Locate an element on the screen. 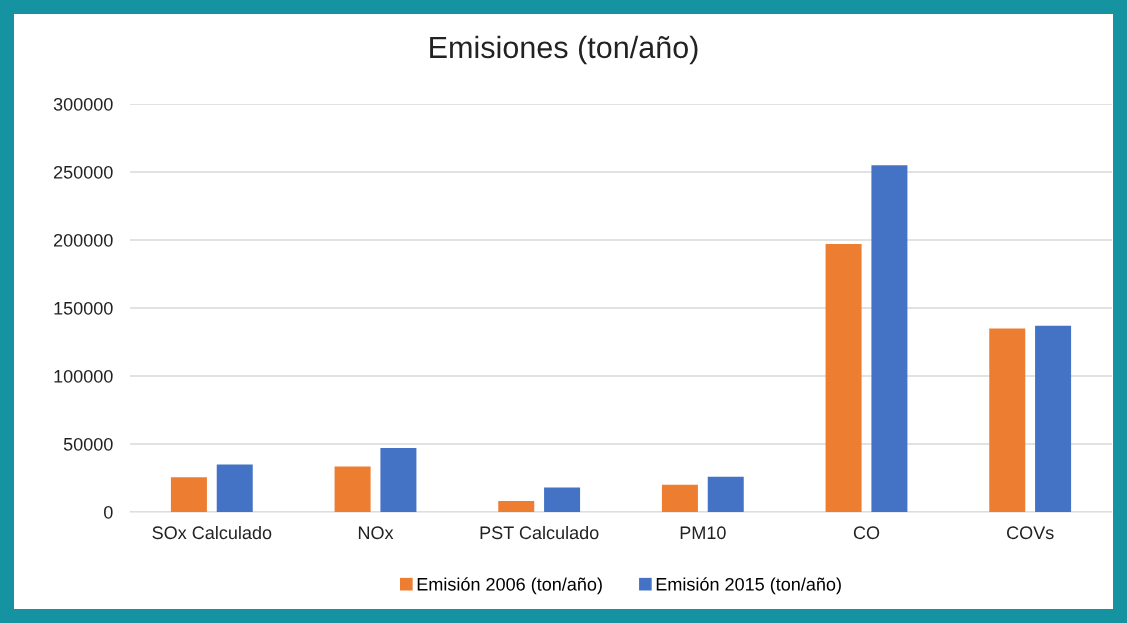 The width and height of the screenshot is (1127, 623). x-tick-label: COVs is located at coordinates (1030, 533).